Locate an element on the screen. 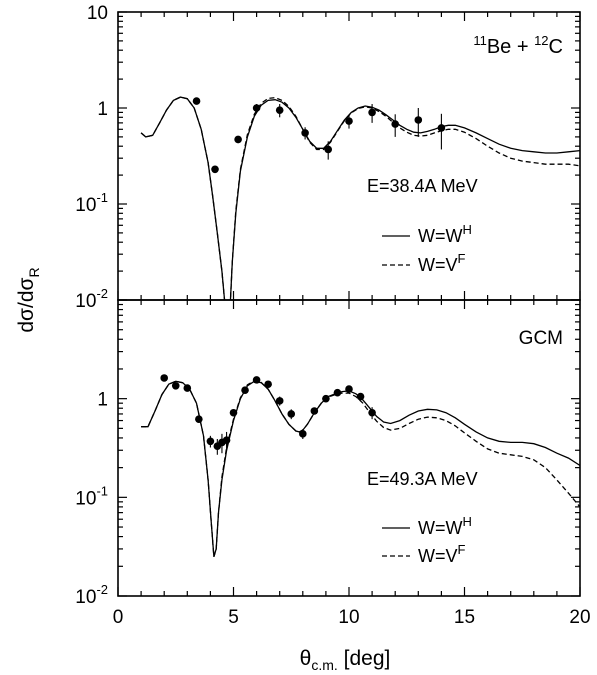 The image size is (597, 675). x-tick-labels: 0 5 10 15 20 is located at coordinates (352, 617).